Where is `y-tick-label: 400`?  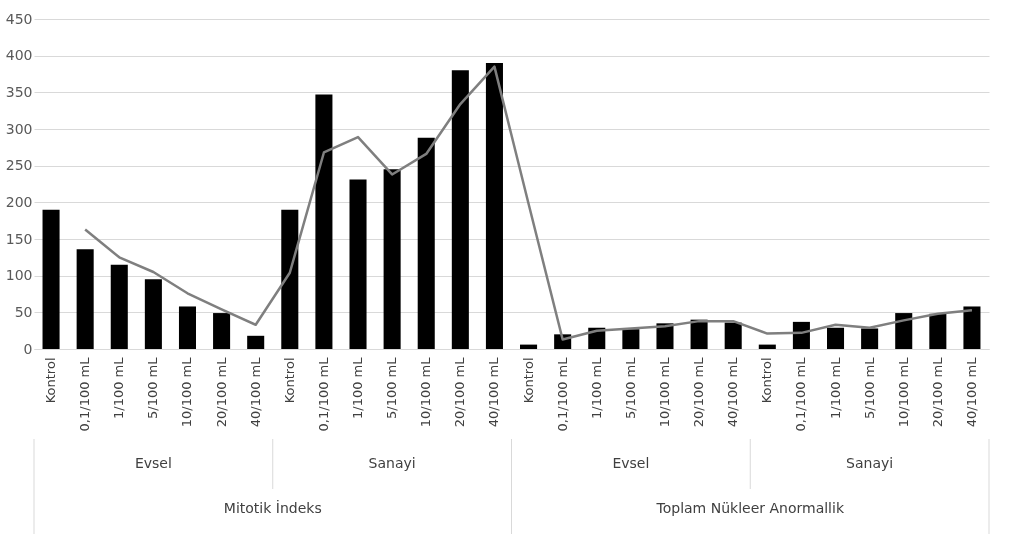
y-tick-label: 400 is located at coordinates (19, 55).